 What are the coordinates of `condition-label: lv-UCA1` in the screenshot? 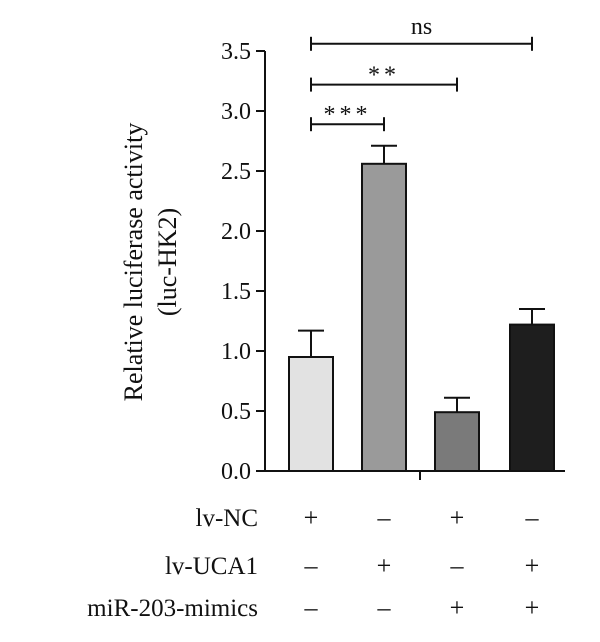 It's located at (211, 566).